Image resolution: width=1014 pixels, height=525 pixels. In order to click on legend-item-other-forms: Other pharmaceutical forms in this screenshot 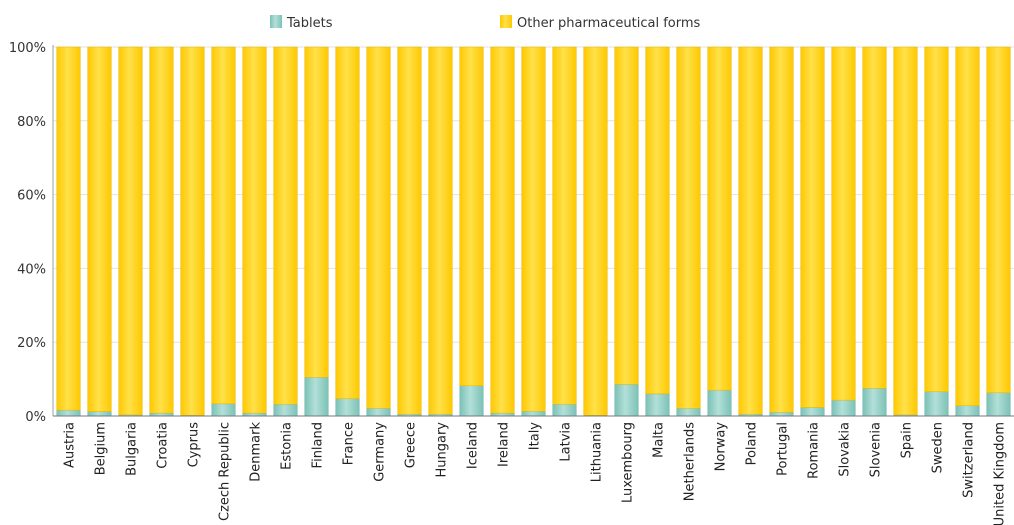, I will do `click(600, 23)`.